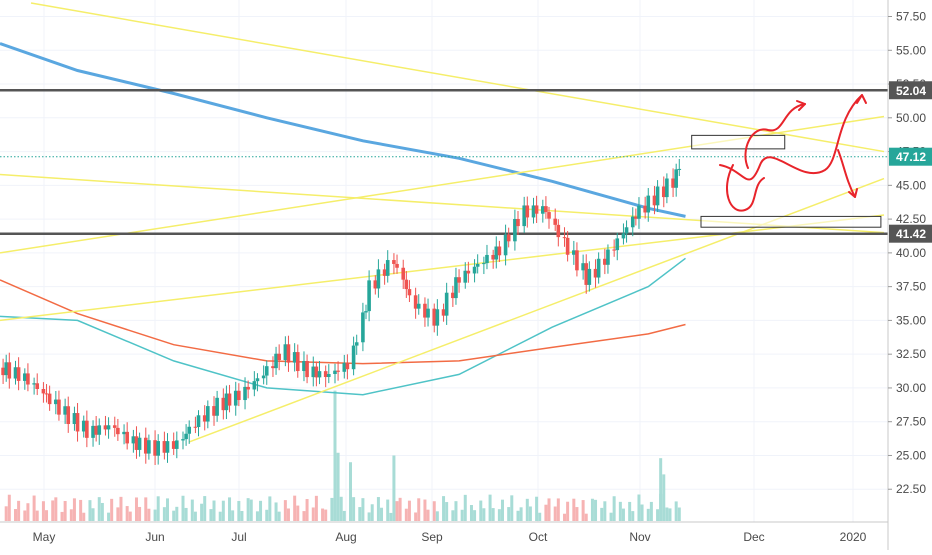 Image resolution: width=932 pixels, height=555 pixels. What do you see at coordinates (345, 537) in the screenshot?
I see `x-tick-label: Aug` at bounding box center [345, 537].